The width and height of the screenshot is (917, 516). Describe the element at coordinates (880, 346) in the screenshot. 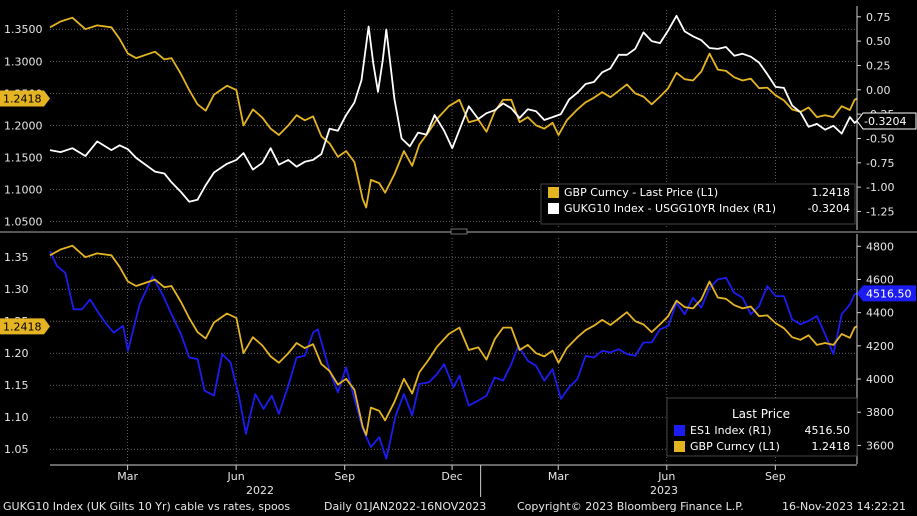

I see `y-right-tick-label: 4200` at that location.